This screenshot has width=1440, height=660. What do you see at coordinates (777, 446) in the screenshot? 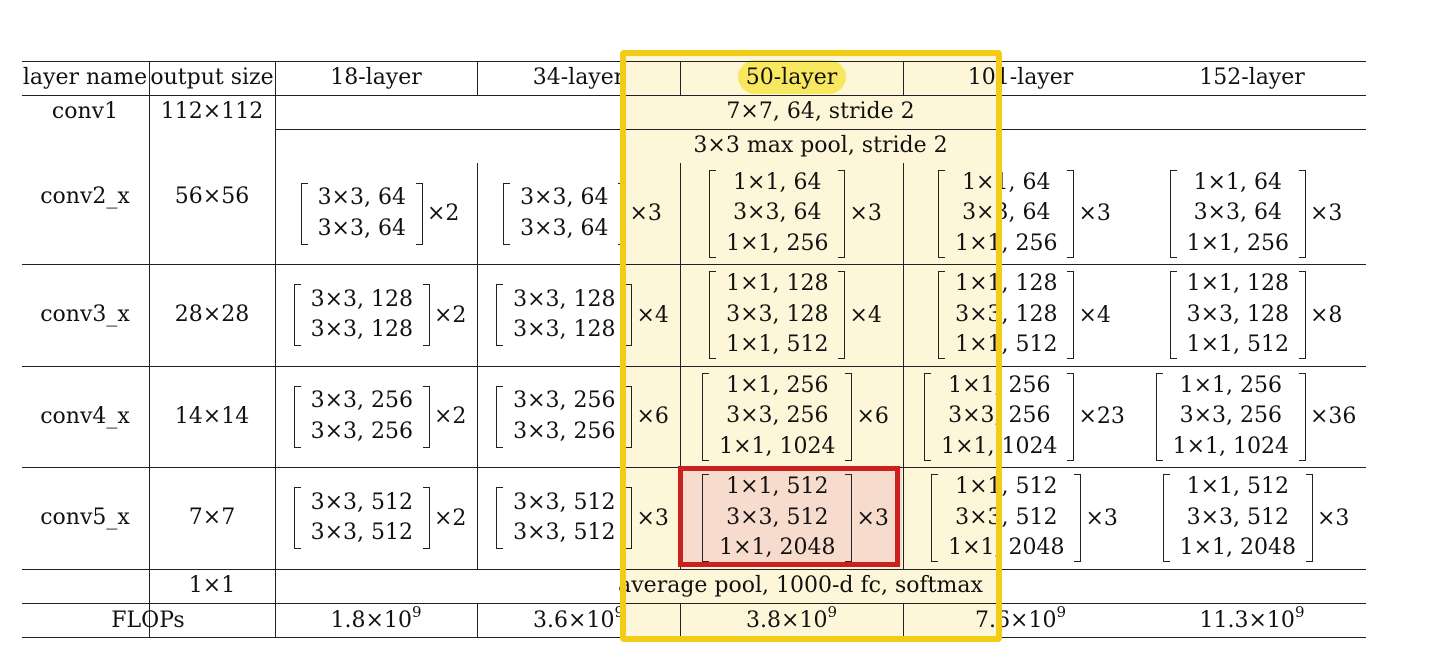
I see `layer-spec: 1×1, 1024` at bounding box center [777, 446].